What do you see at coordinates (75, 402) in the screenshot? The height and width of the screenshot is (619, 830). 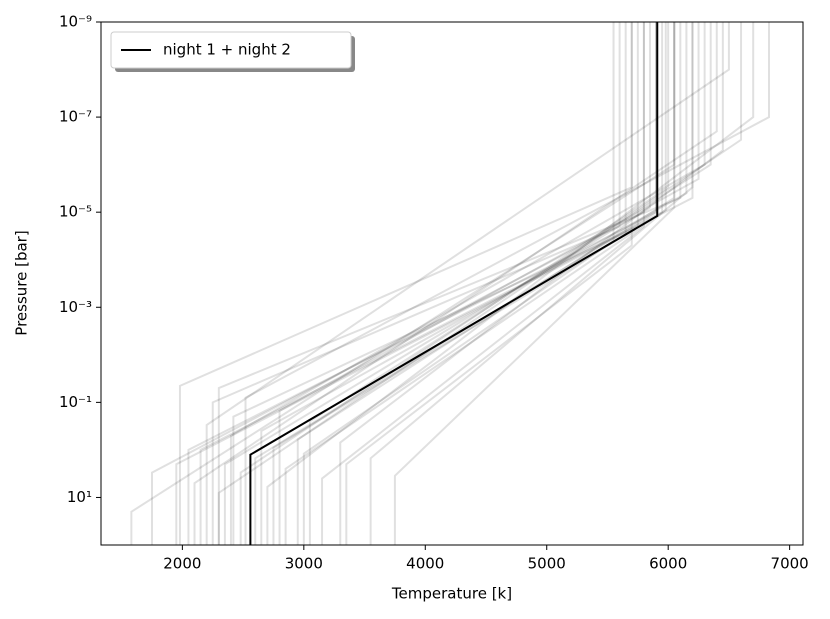 I see `y-tick-label: 10⁻¹` at bounding box center [75, 402].